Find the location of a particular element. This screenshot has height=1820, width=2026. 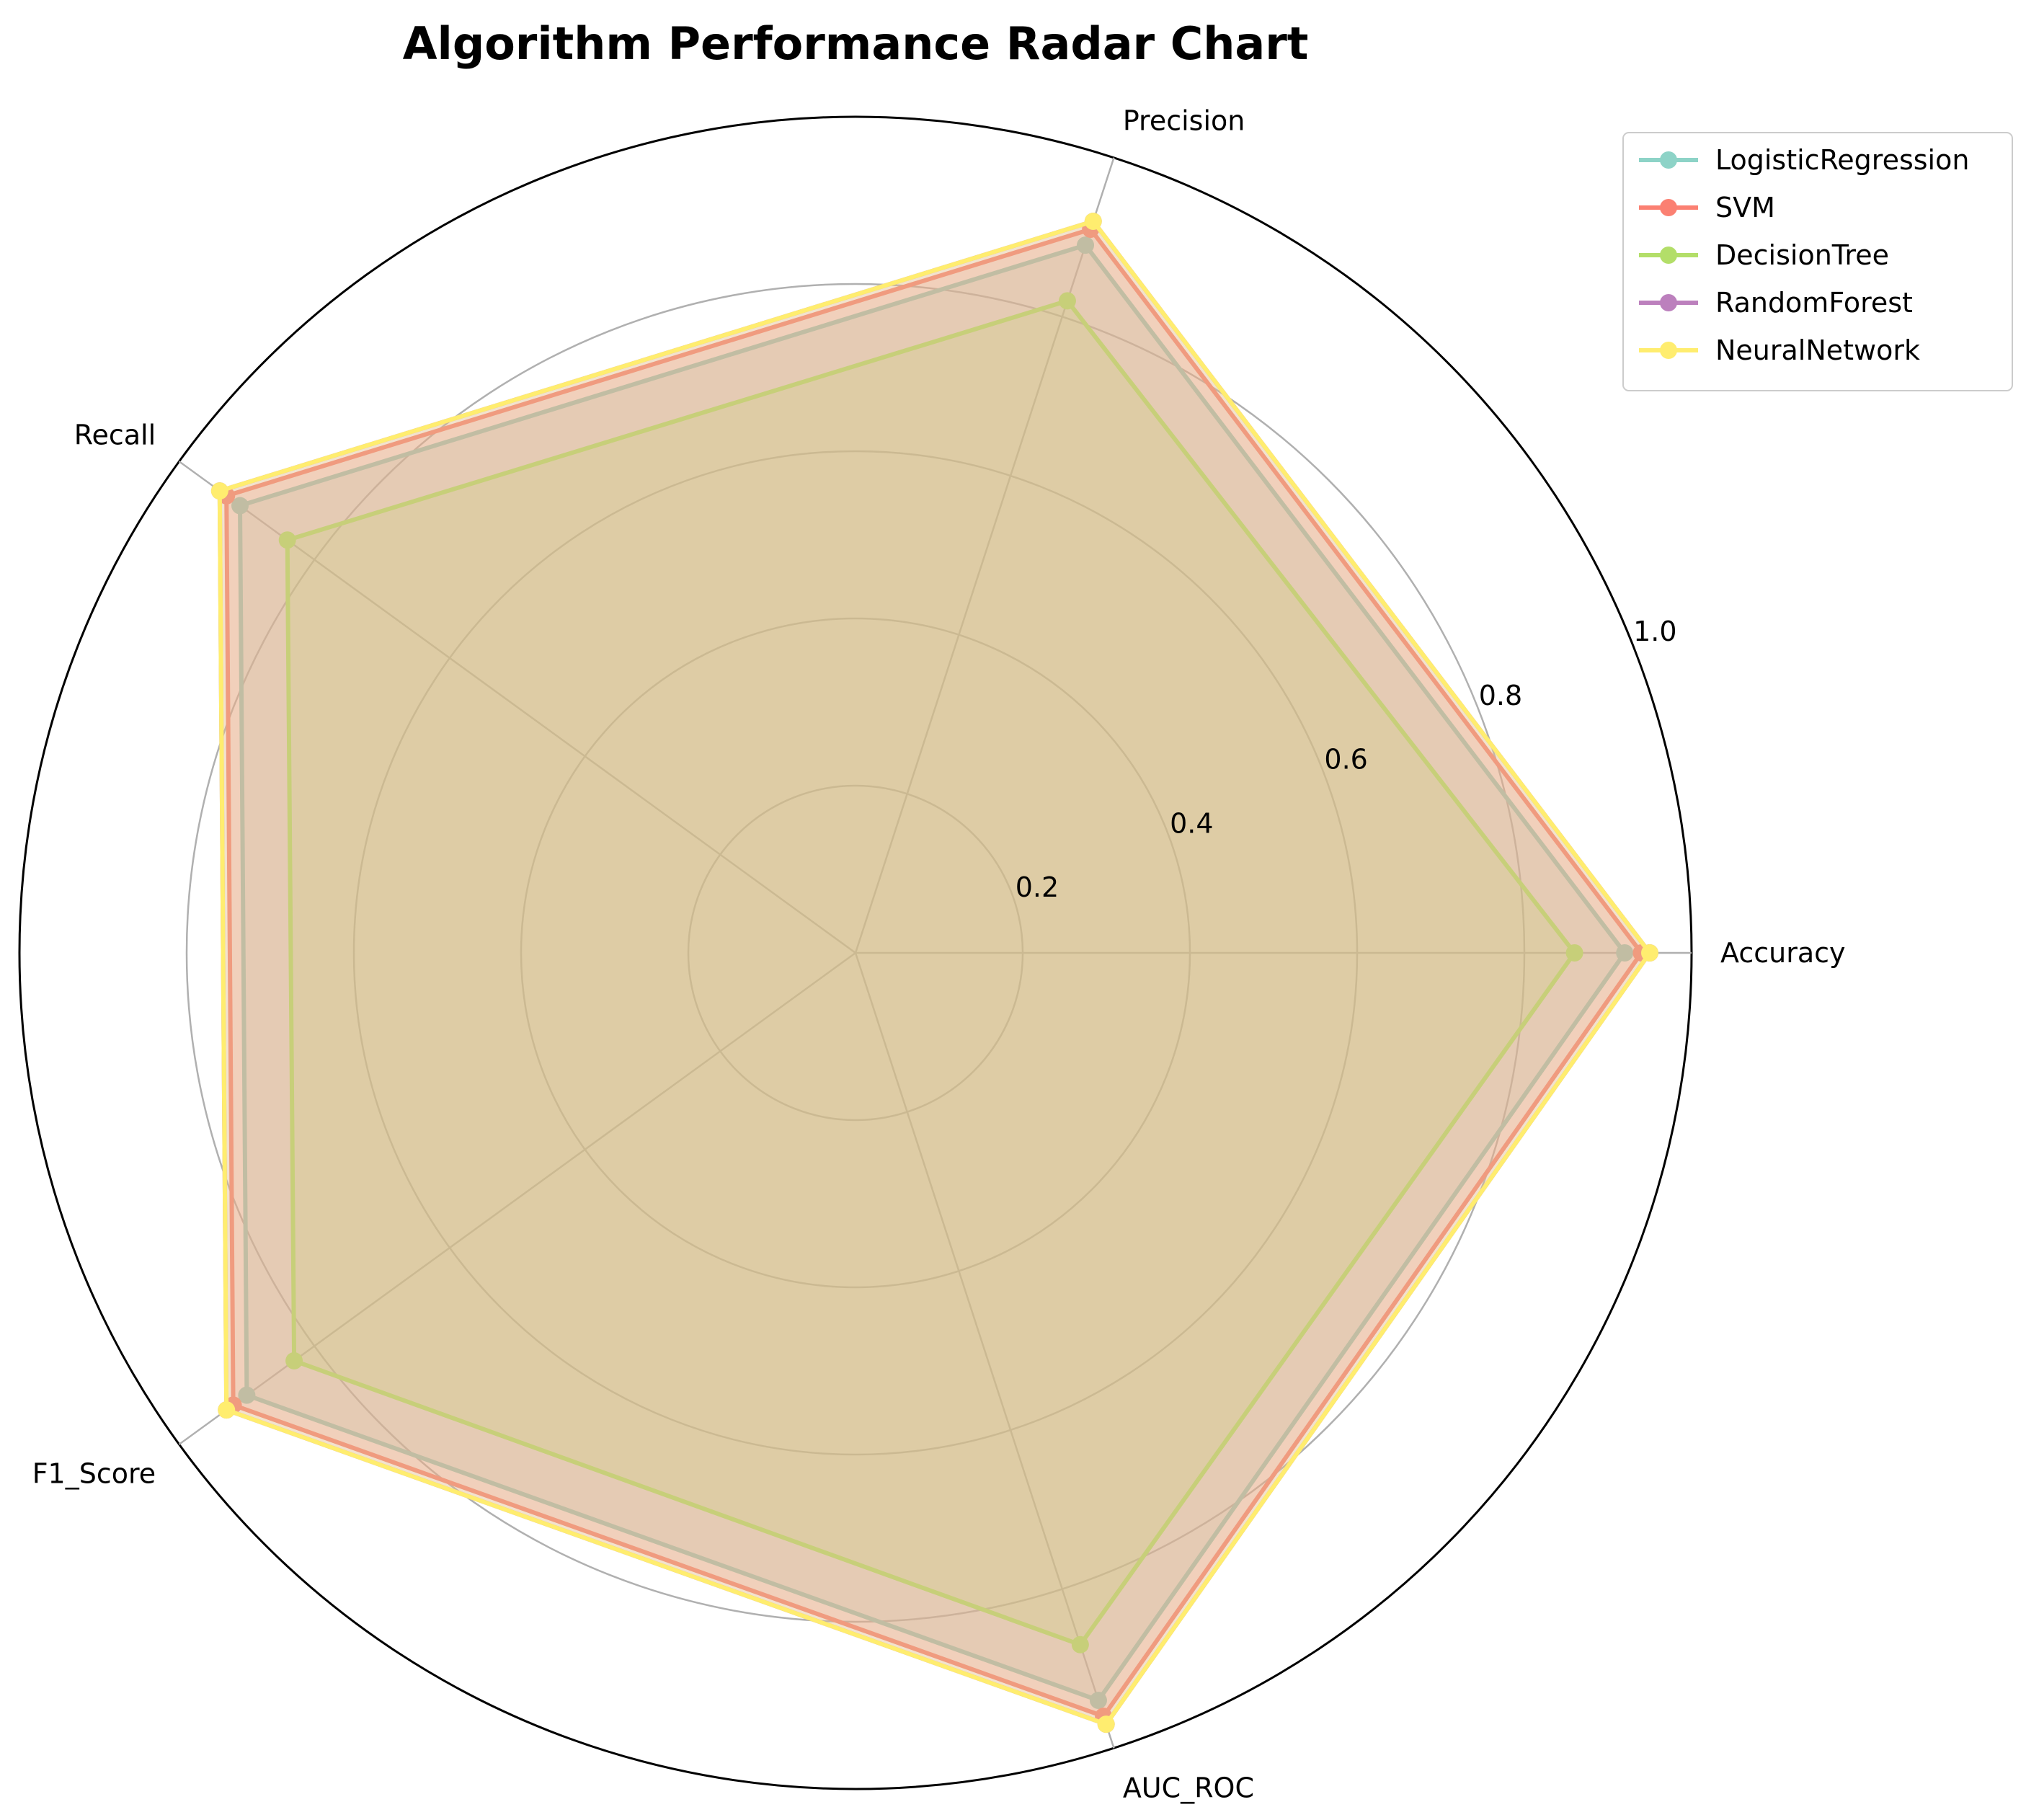

axis-label-AUC_ROC: AUC_ROC is located at coordinates (1188, 1787).